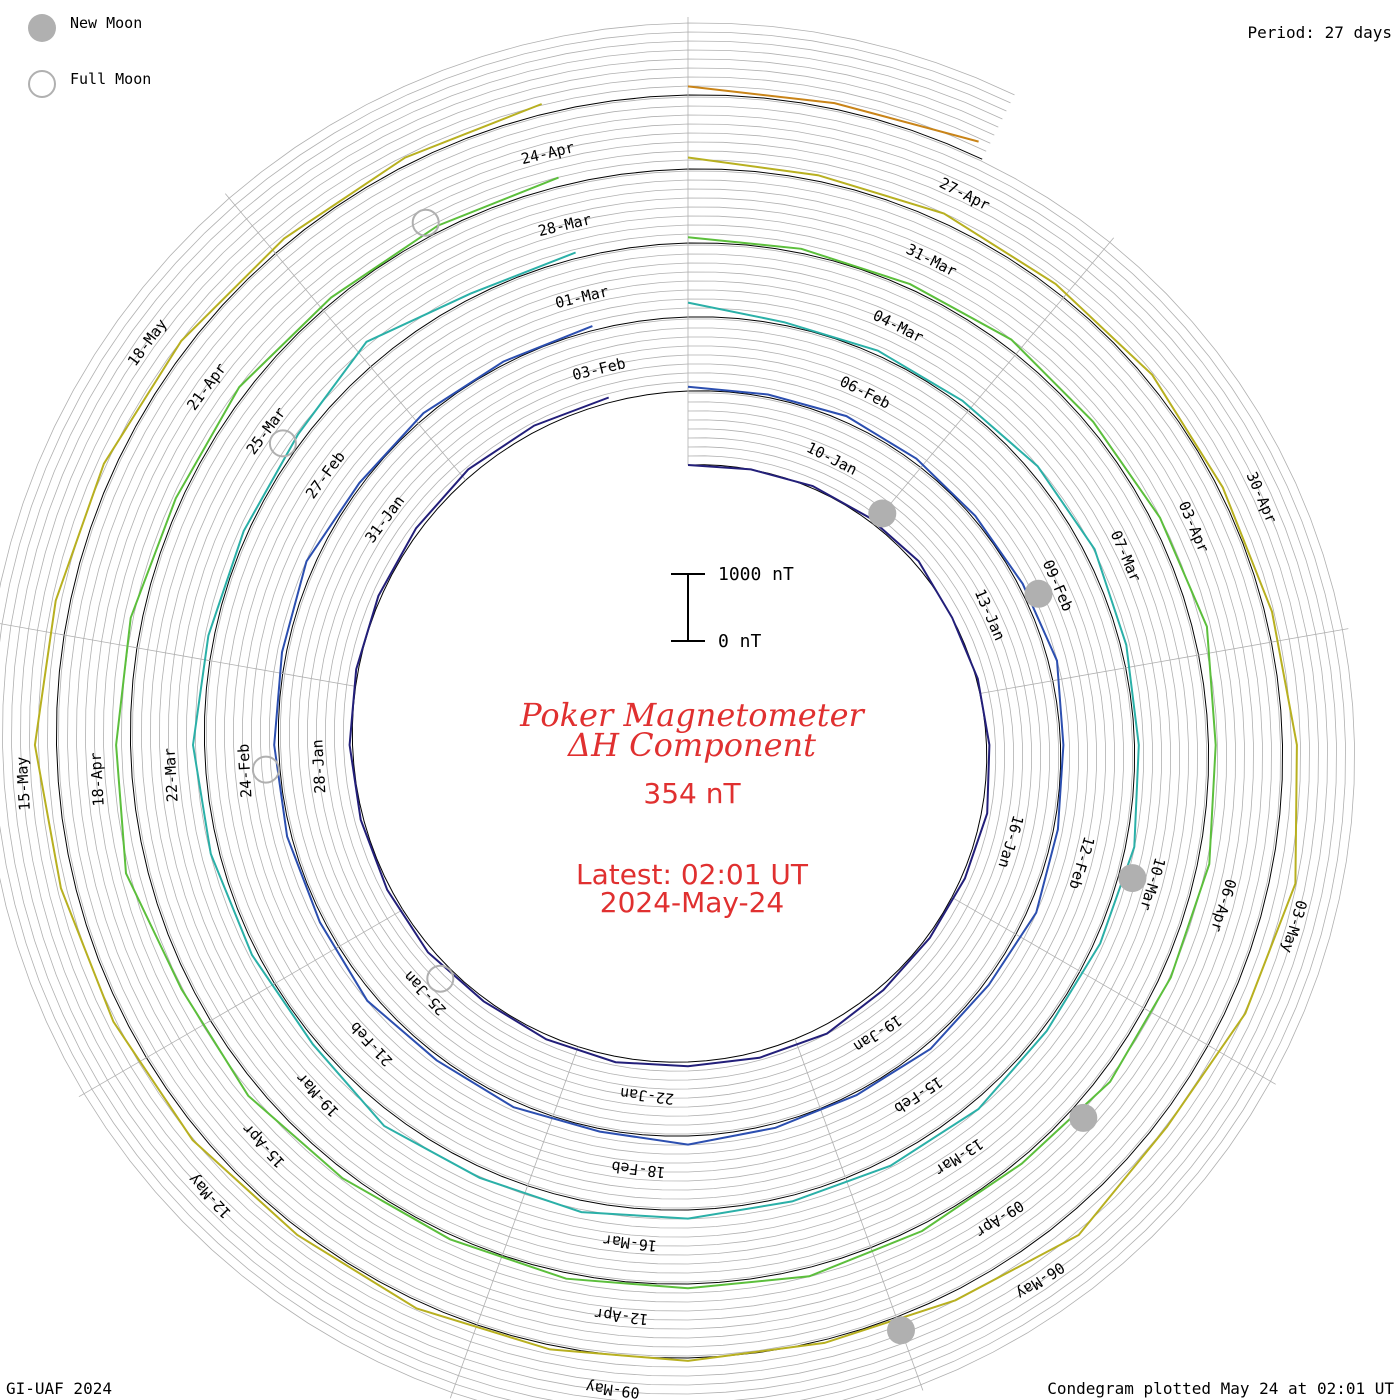 This screenshot has width=1400, height=1400. What do you see at coordinates (990, 614) in the screenshot?
I see `date-tick-label: 13-Jan` at bounding box center [990, 614].